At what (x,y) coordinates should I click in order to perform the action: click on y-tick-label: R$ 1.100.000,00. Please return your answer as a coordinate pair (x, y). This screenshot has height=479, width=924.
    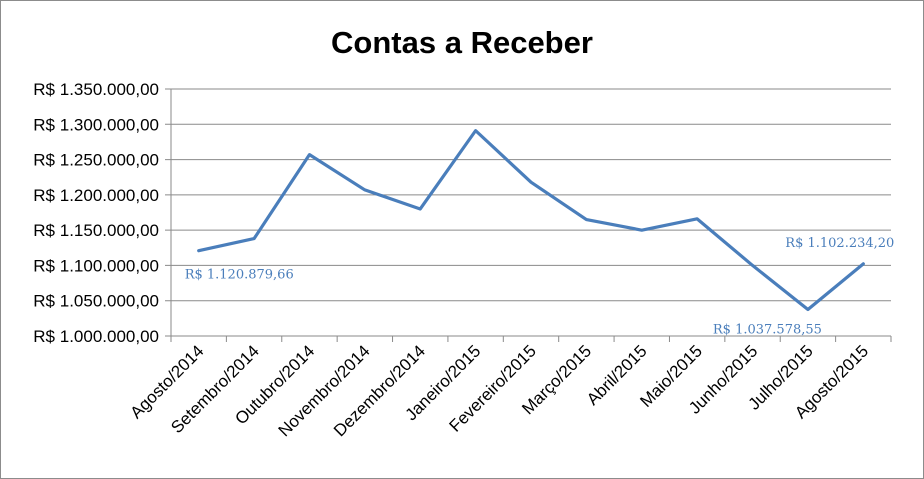
    Looking at the image, I should click on (96, 265).